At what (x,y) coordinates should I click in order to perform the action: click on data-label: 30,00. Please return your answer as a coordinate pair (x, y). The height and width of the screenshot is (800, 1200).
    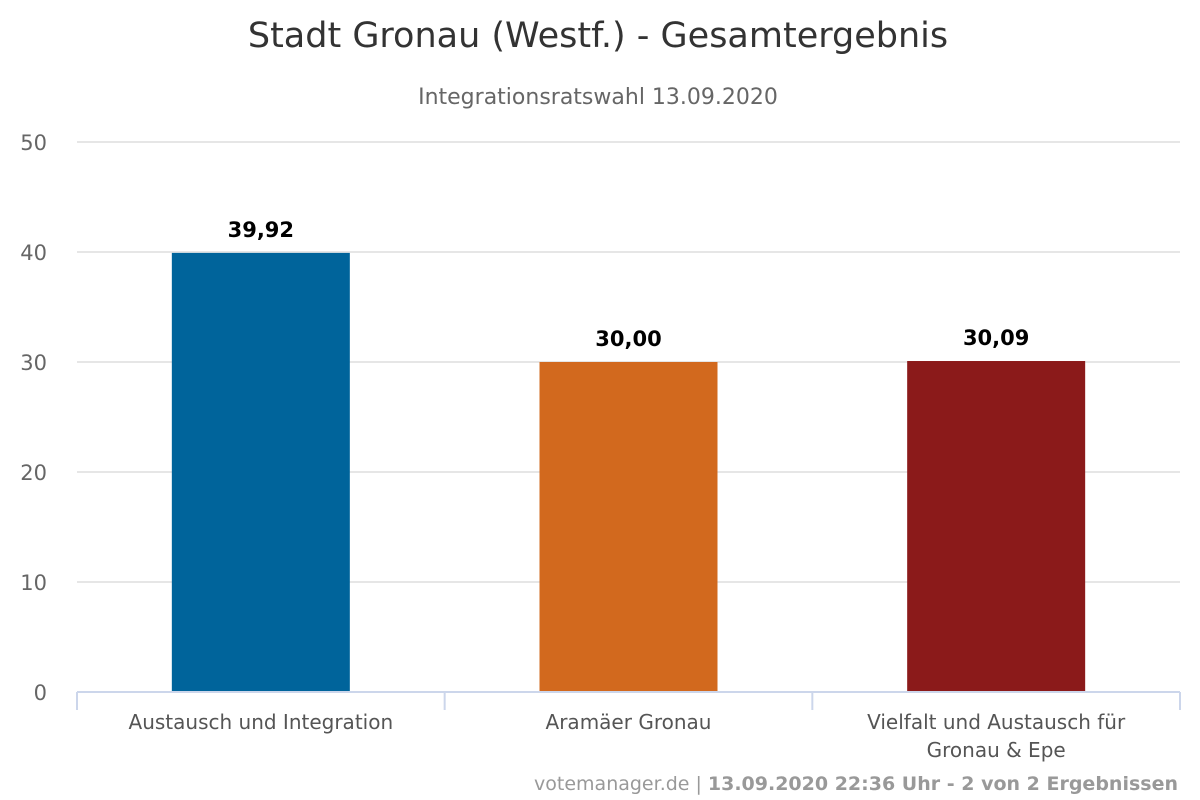
    Looking at the image, I should click on (628, 339).